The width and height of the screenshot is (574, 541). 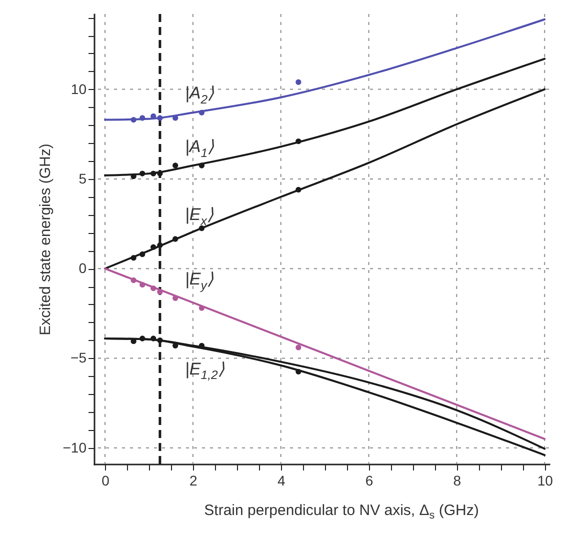 I want to click on y-tick-label: 5, so click(x=82, y=178).